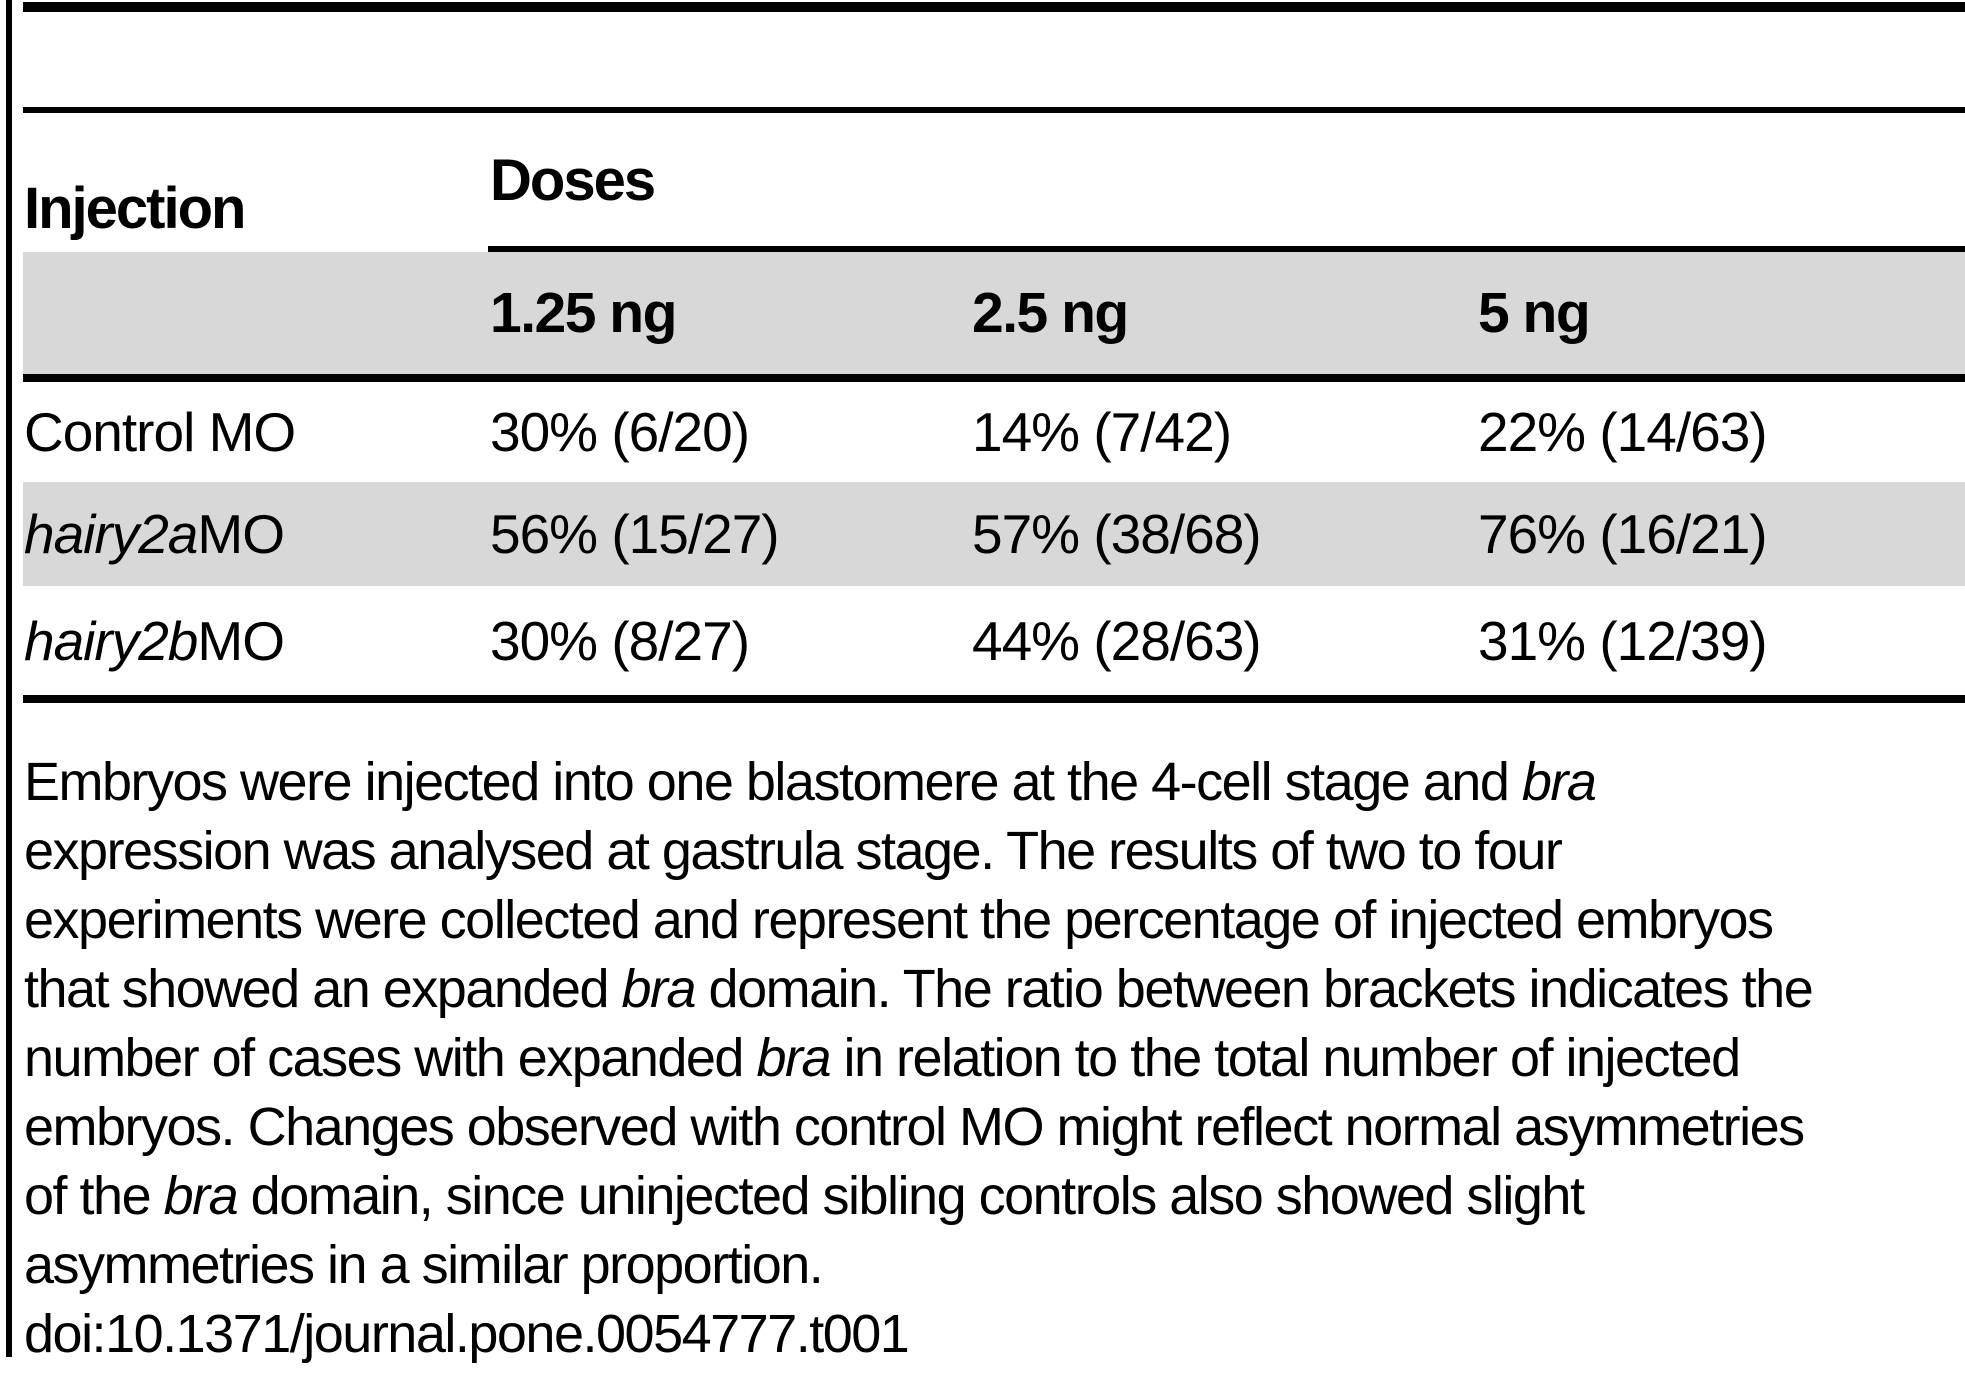  I want to click on subheader-bottom-rule, so click(994, 378).